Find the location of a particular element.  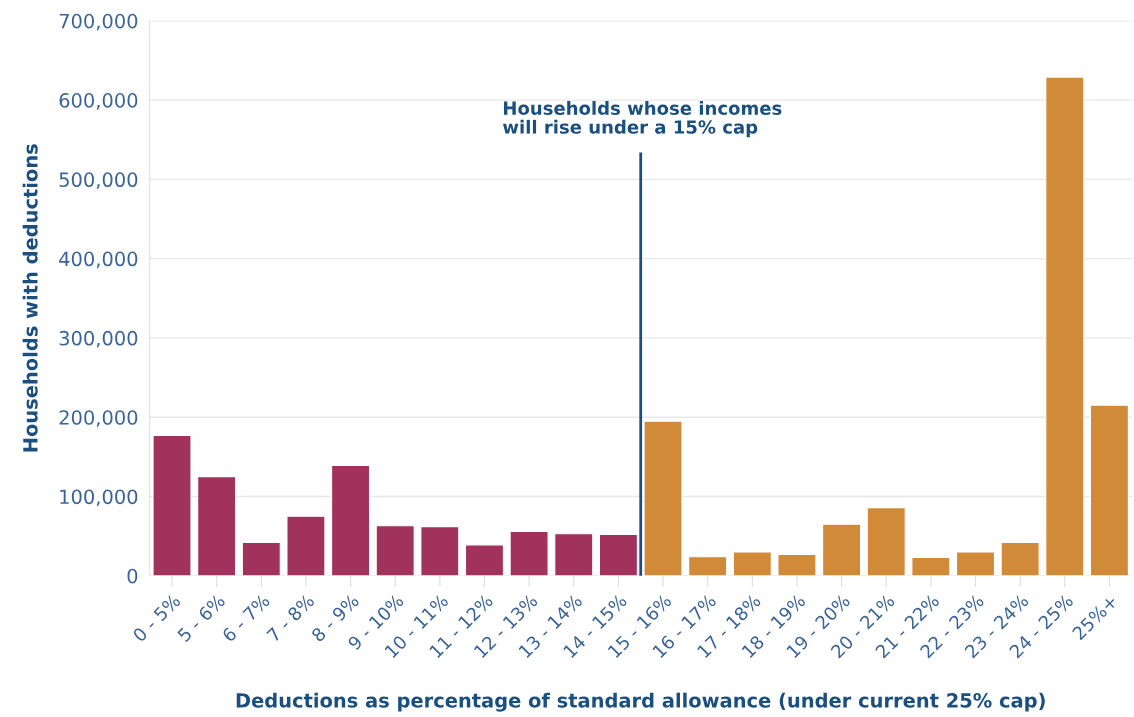

y-tick-label: 500,000 is located at coordinates (98, 180).